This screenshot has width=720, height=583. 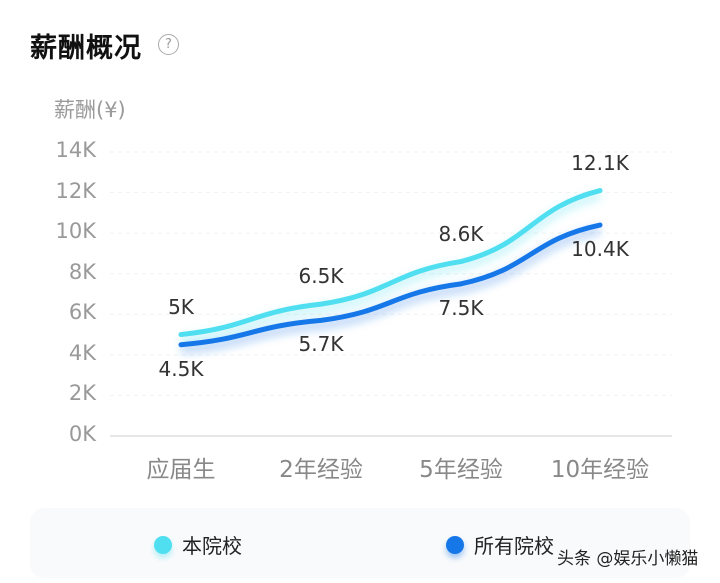 I want to click on data-label: 12.1K, so click(x=600, y=162).